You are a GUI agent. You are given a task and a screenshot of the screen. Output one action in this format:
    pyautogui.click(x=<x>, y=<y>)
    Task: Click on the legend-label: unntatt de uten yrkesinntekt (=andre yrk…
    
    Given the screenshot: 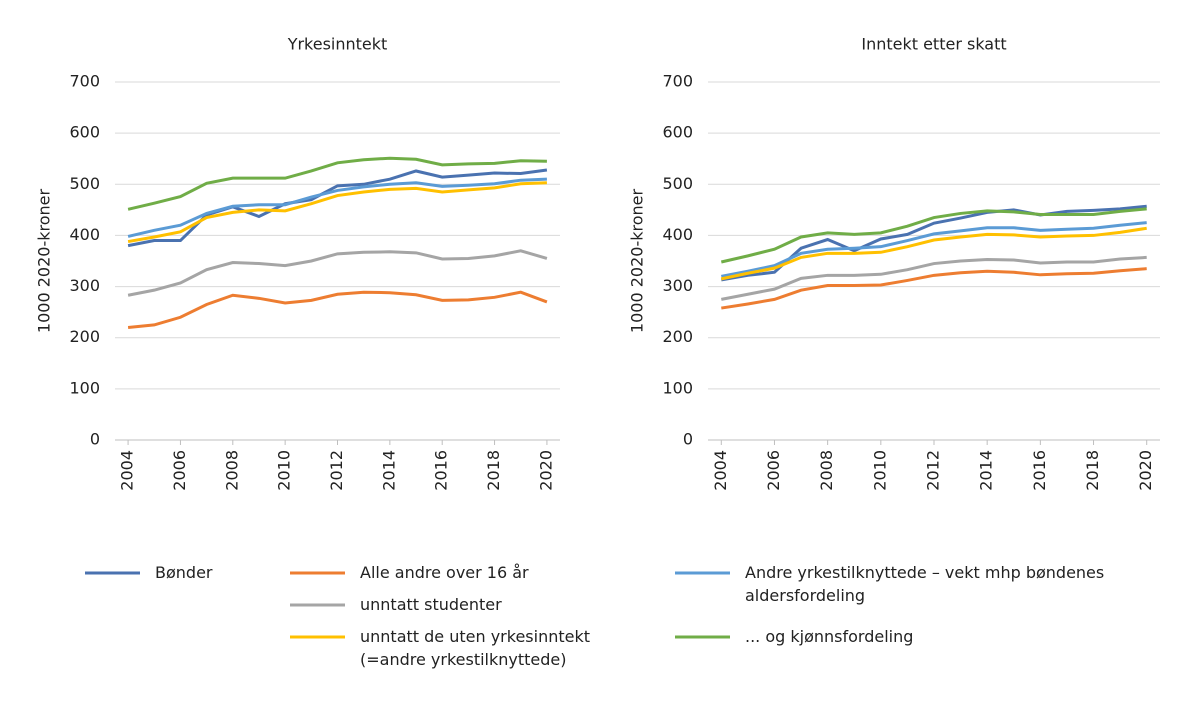 What is the action you would take?
    pyautogui.click(x=475, y=648)
    